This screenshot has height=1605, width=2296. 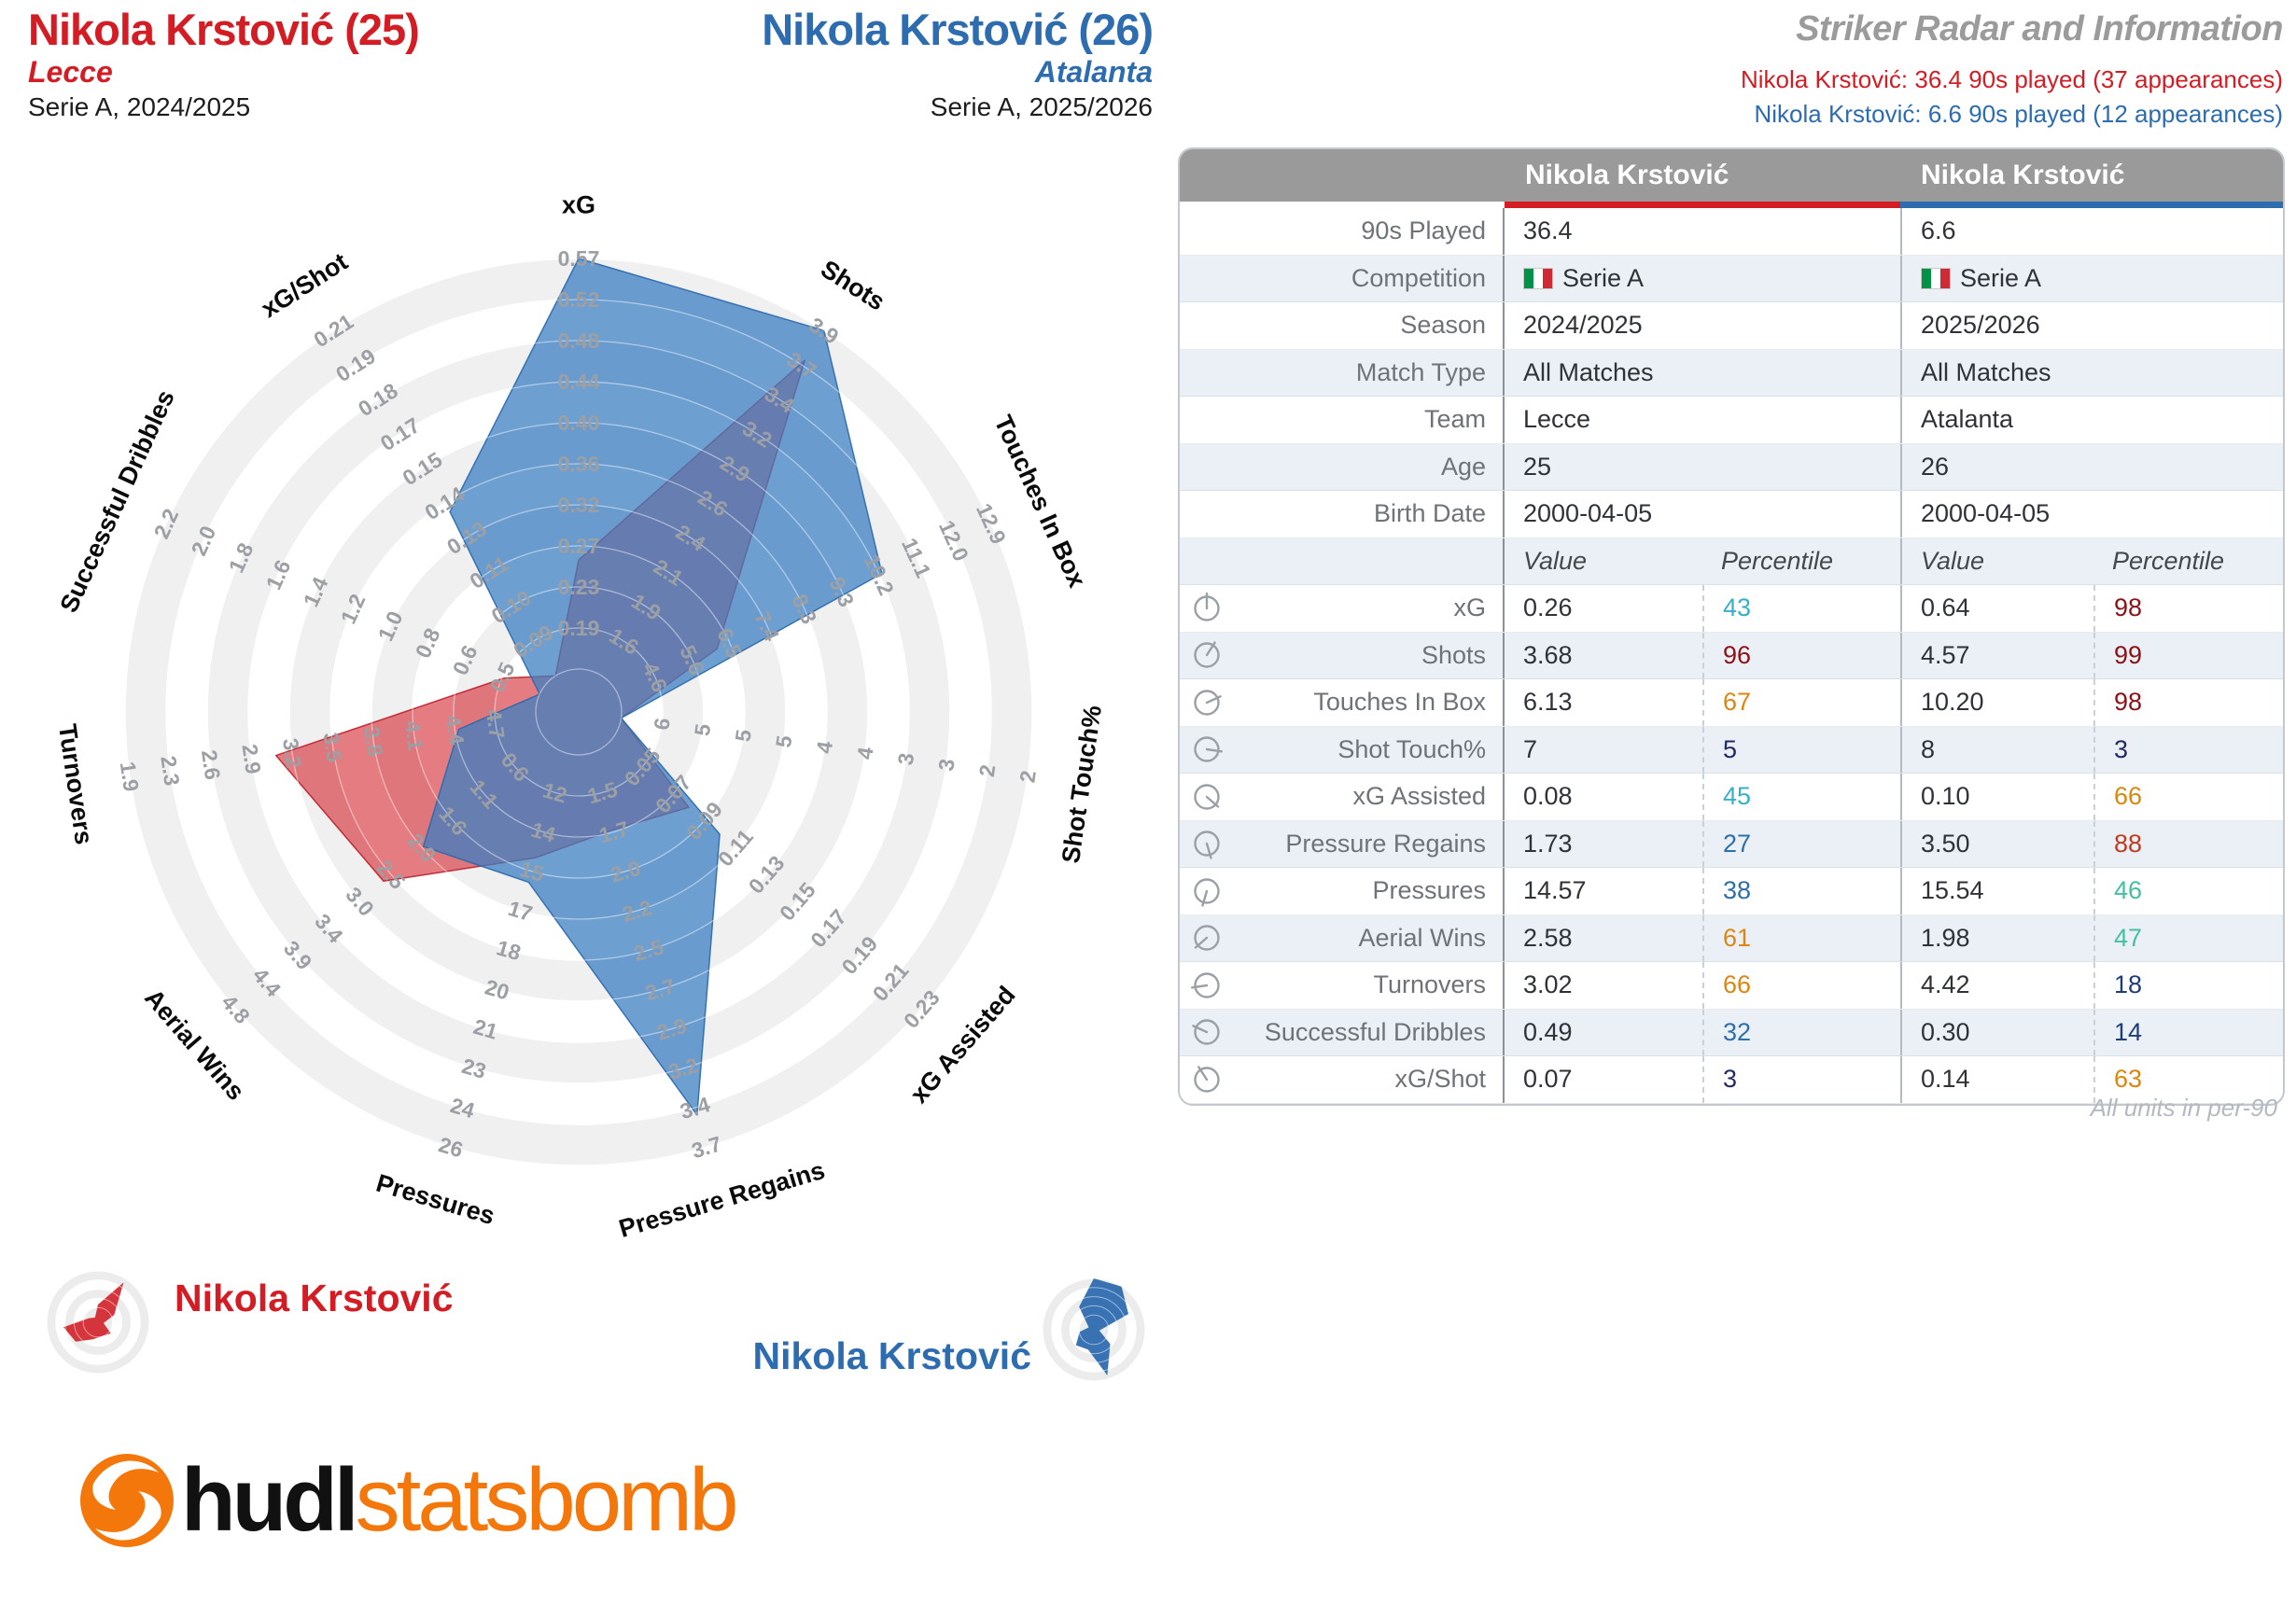 What do you see at coordinates (1548, 937) in the screenshot?
I see `stat-value-col1: 2.58` at bounding box center [1548, 937].